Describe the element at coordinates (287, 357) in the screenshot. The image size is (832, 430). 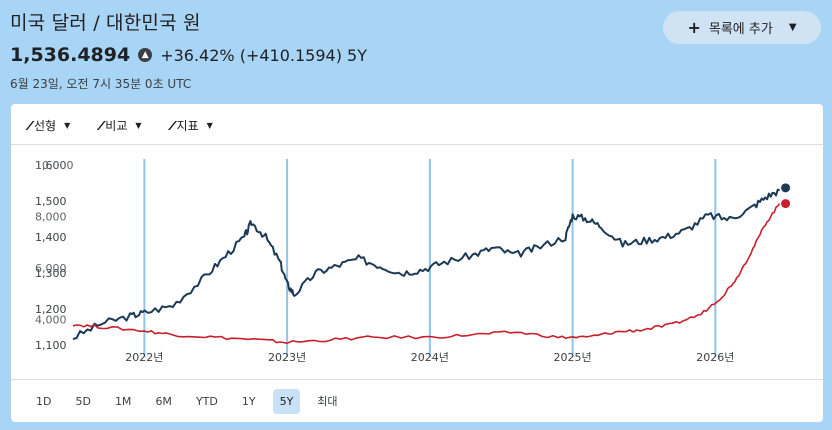
I see `x-tick-label: 2023년` at that location.